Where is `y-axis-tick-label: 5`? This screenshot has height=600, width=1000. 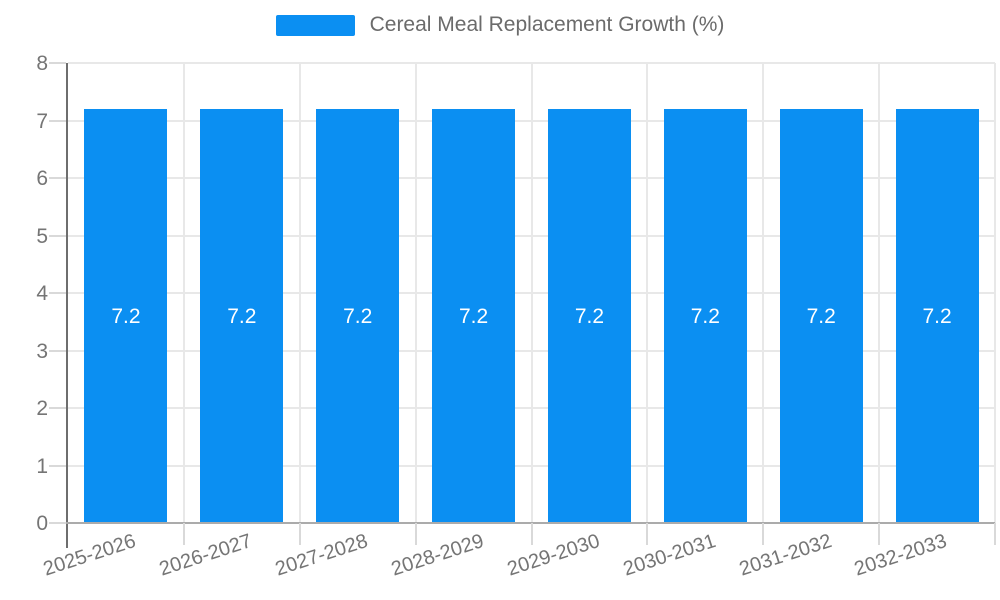
y-axis-tick-label: 5 is located at coordinates (42, 236).